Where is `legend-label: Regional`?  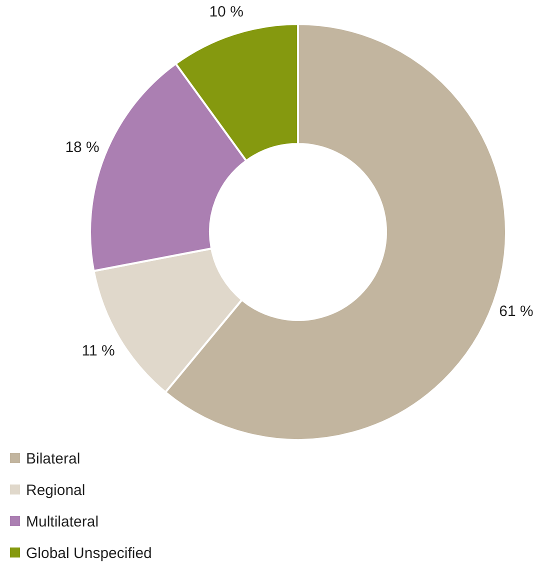
legend-label: Regional is located at coordinates (56, 490).